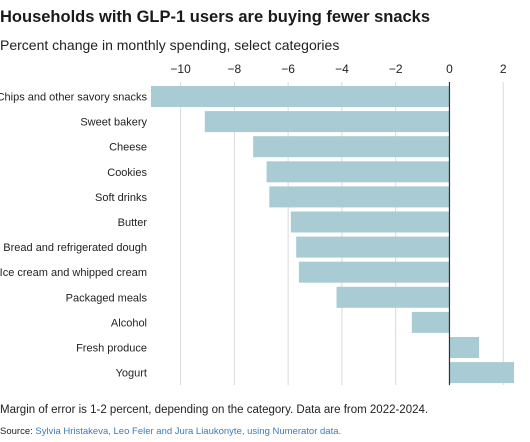 Image resolution: width=530 pixels, height=442 pixels. What do you see at coordinates (129, 323) in the screenshot?
I see `category-label: Alcohol` at bounding box center [129, 323].